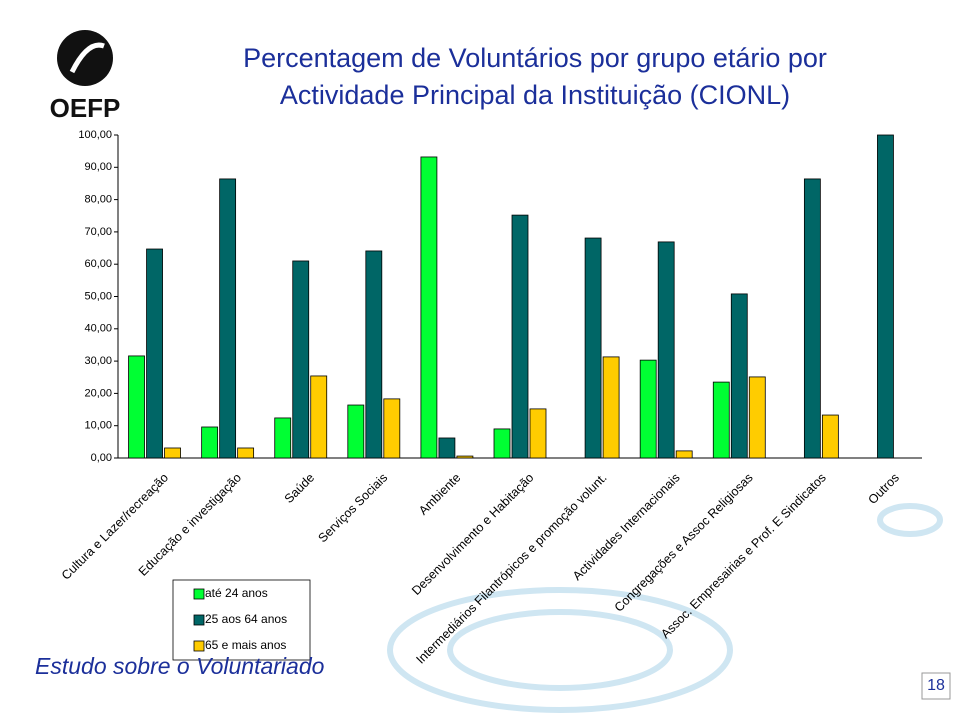 This screenshot has width=960, height=721. Describe the element at coordinates (246, 619) in the screenshot. I see `legend-label: 25 aos 64 anos` at that location.